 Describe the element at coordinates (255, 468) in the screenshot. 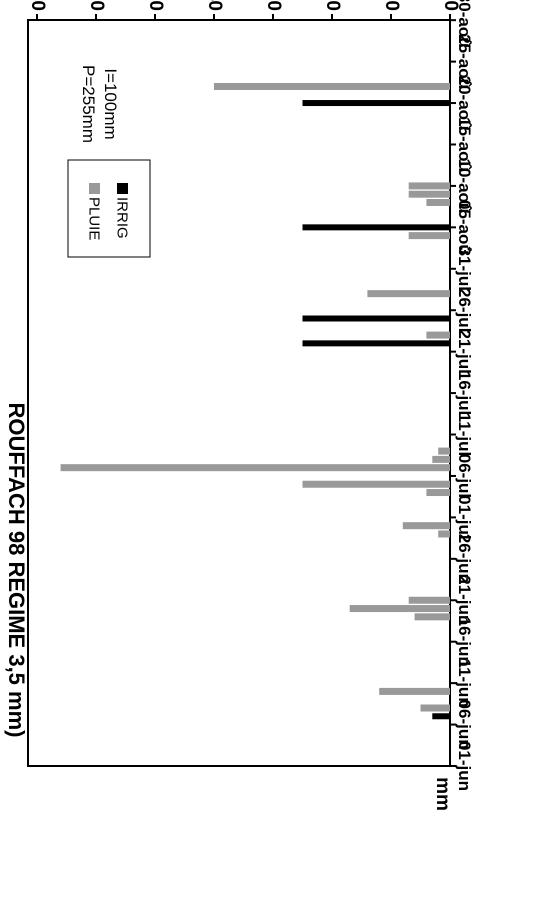

I see `bar-pluie-07-jul` at that location.